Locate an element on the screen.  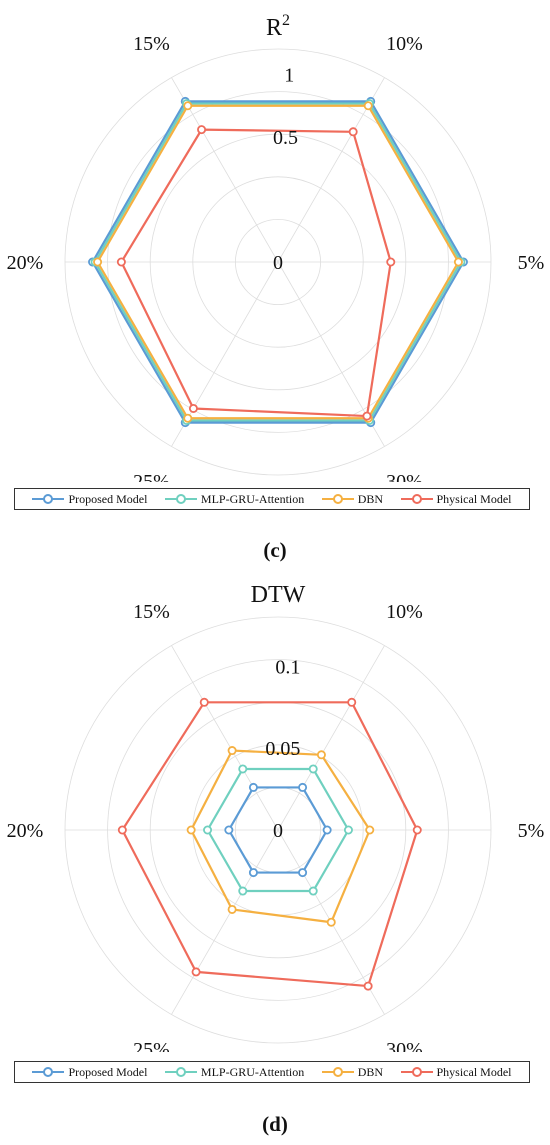
radial-tick-label: 0.5 is located at coordinates (285, 138).